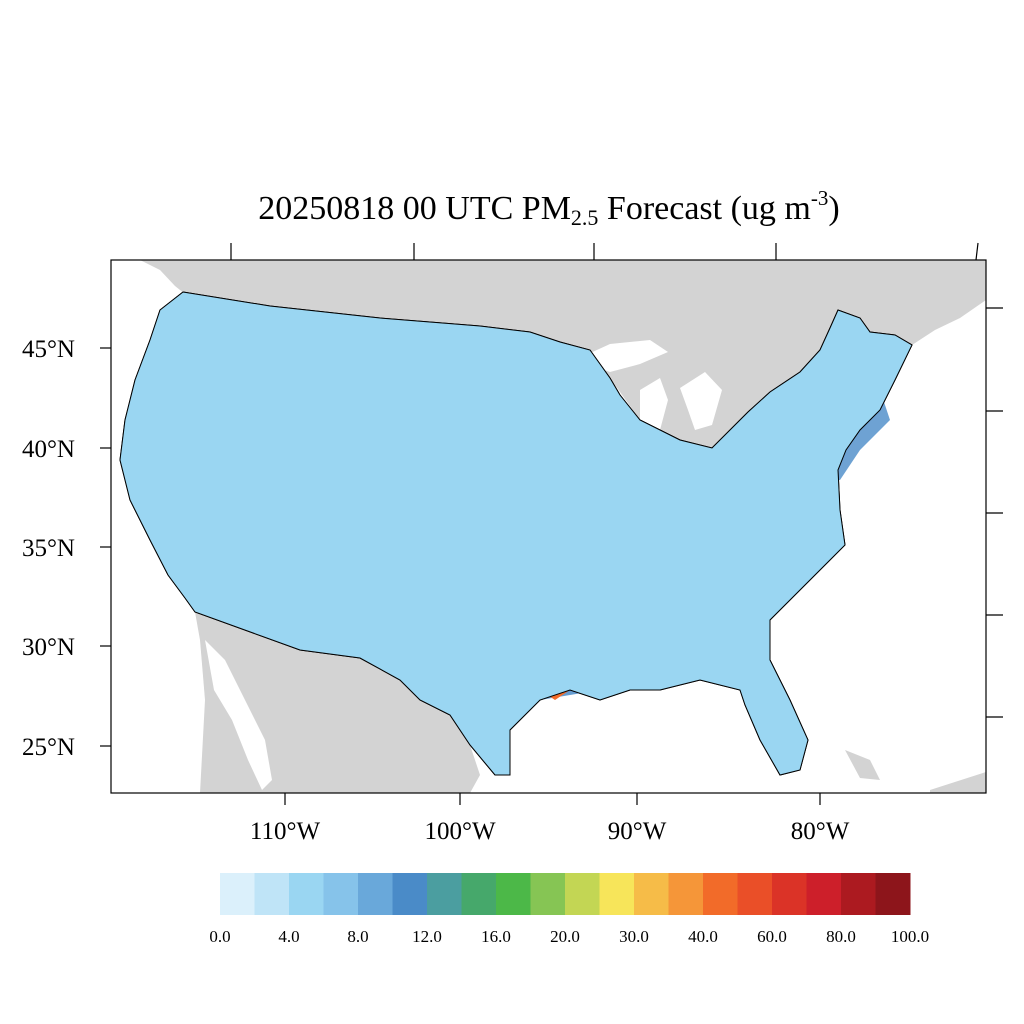  I want to click on colorbar-tick-label: 4.0, so click(288, 936).